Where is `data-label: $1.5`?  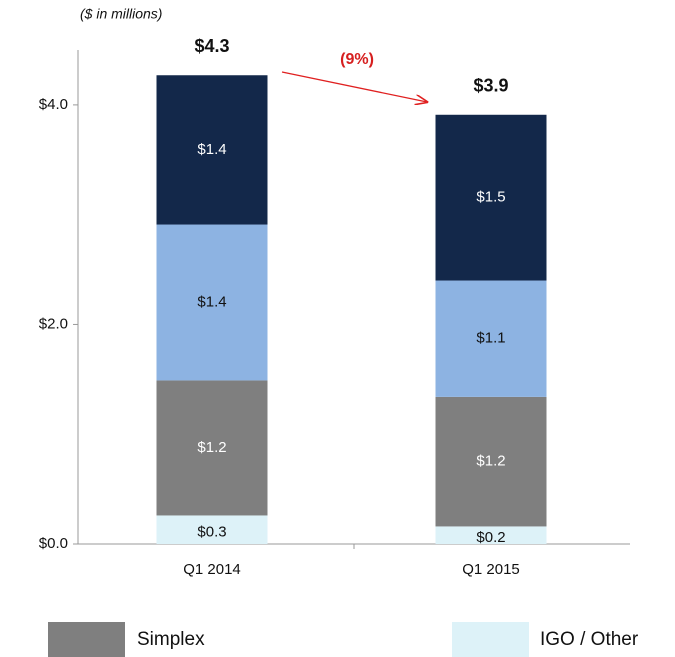 data-label: $1.5 is located at coordinates (490, 197).